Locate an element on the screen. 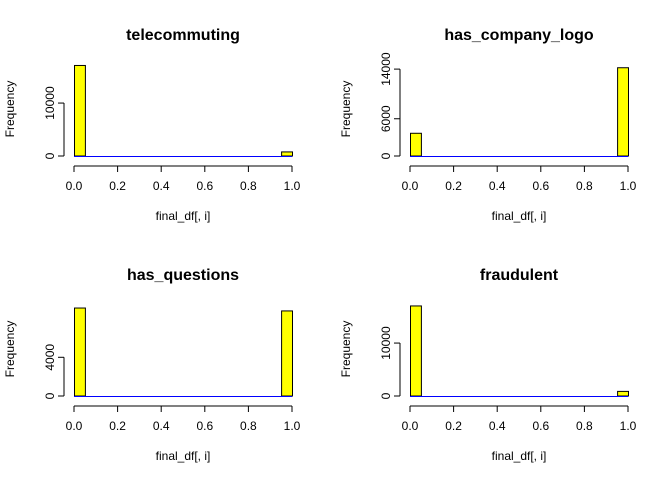 The image size is (672, 480). chart-title: telecommuting is located at coordinates (183, 35).